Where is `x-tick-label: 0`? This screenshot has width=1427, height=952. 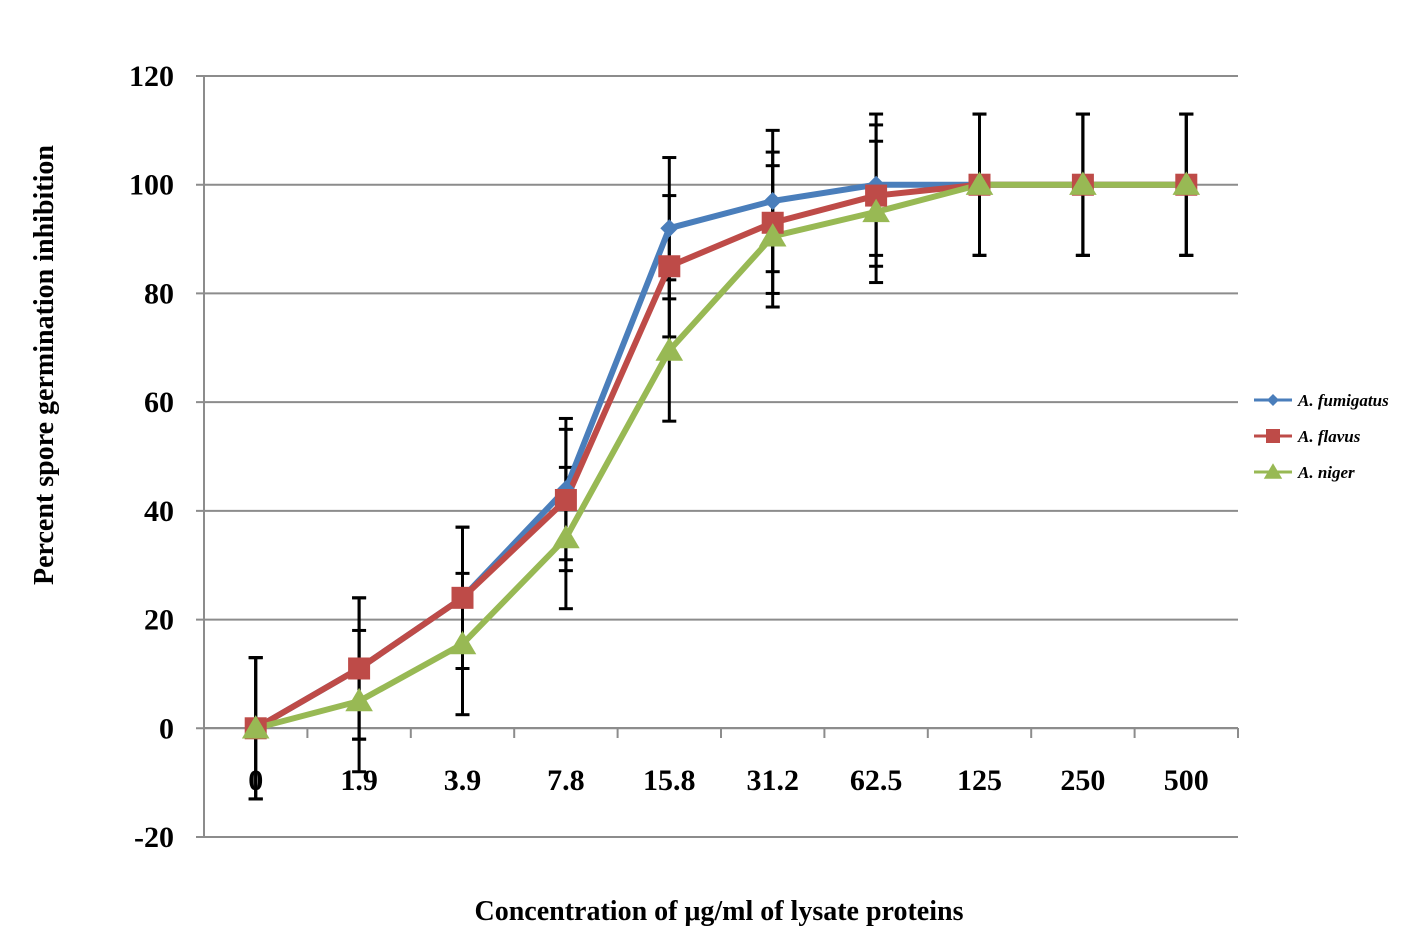 x-tick-label: 0 is located at coordinates (255, 780).